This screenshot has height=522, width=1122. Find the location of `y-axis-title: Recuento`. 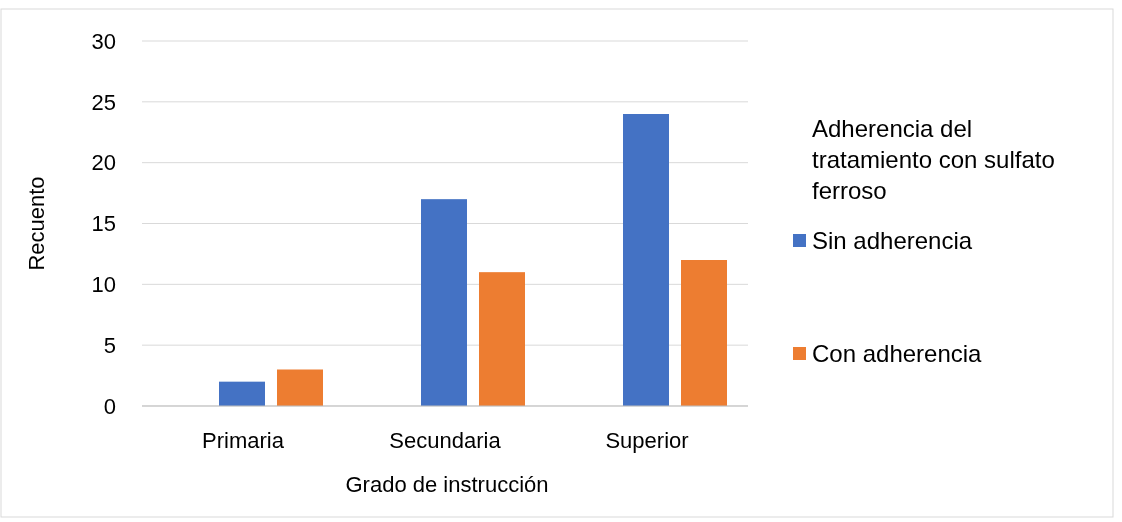

y-axis-title: Recuento is located at coordinates (36, 223).